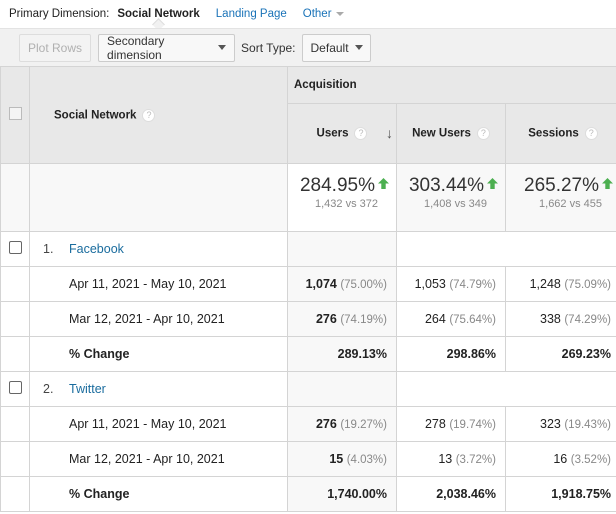 The image size is (616, 514). What do you see at coordinates (435, 424) in the screenshot?
I see `value: 278` at bounding box center [435, 424].